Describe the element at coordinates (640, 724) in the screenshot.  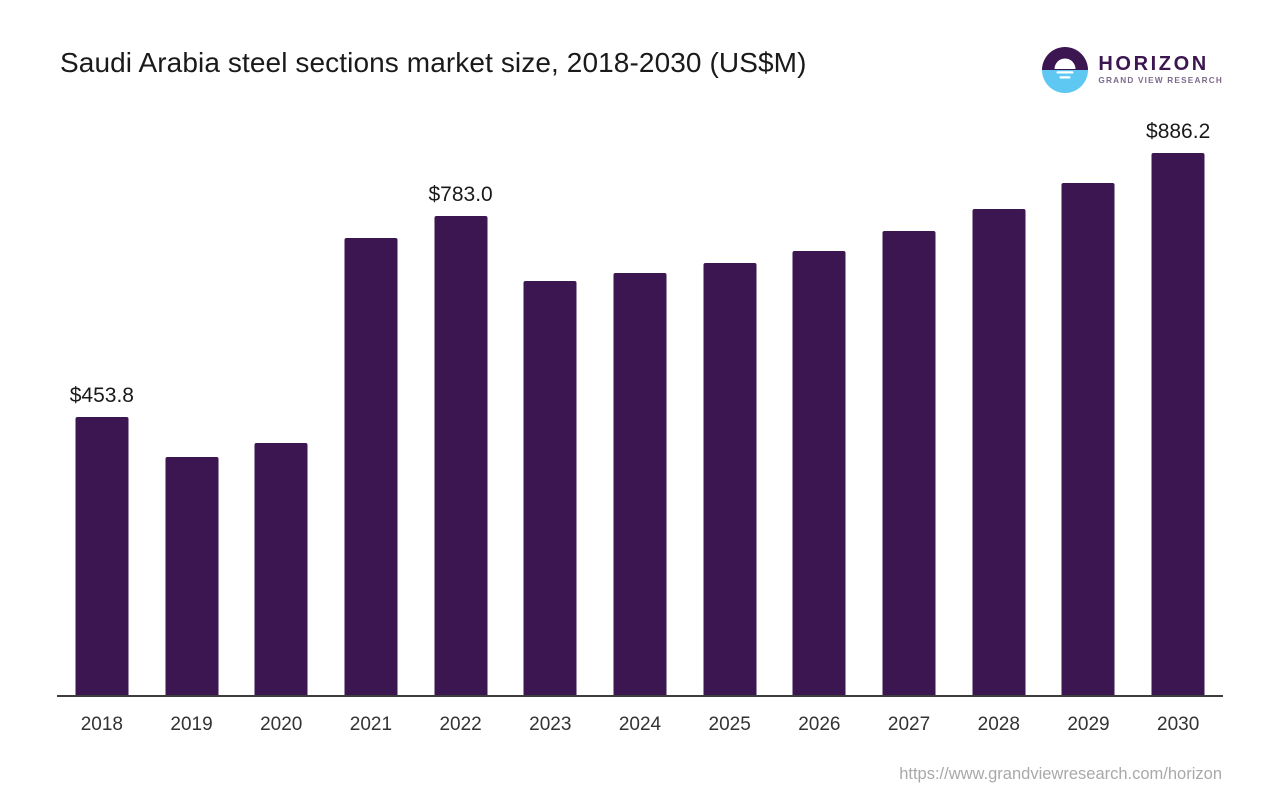
I see `x-tick-2024: 2024` at that location.